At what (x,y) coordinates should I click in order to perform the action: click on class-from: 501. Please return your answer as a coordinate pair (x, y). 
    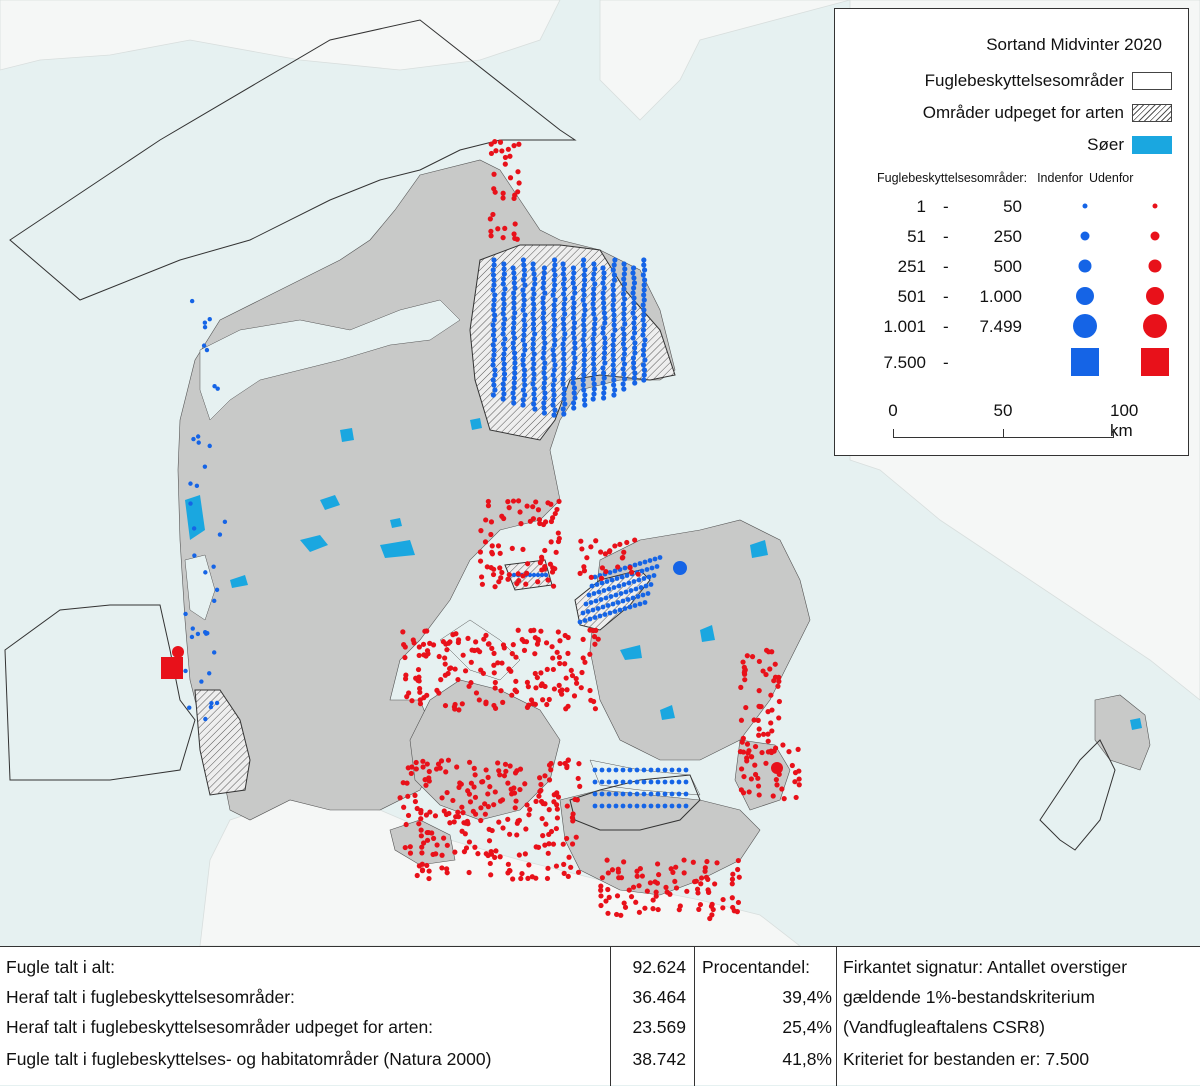
    Looking at the image, I should click on (911, 296).